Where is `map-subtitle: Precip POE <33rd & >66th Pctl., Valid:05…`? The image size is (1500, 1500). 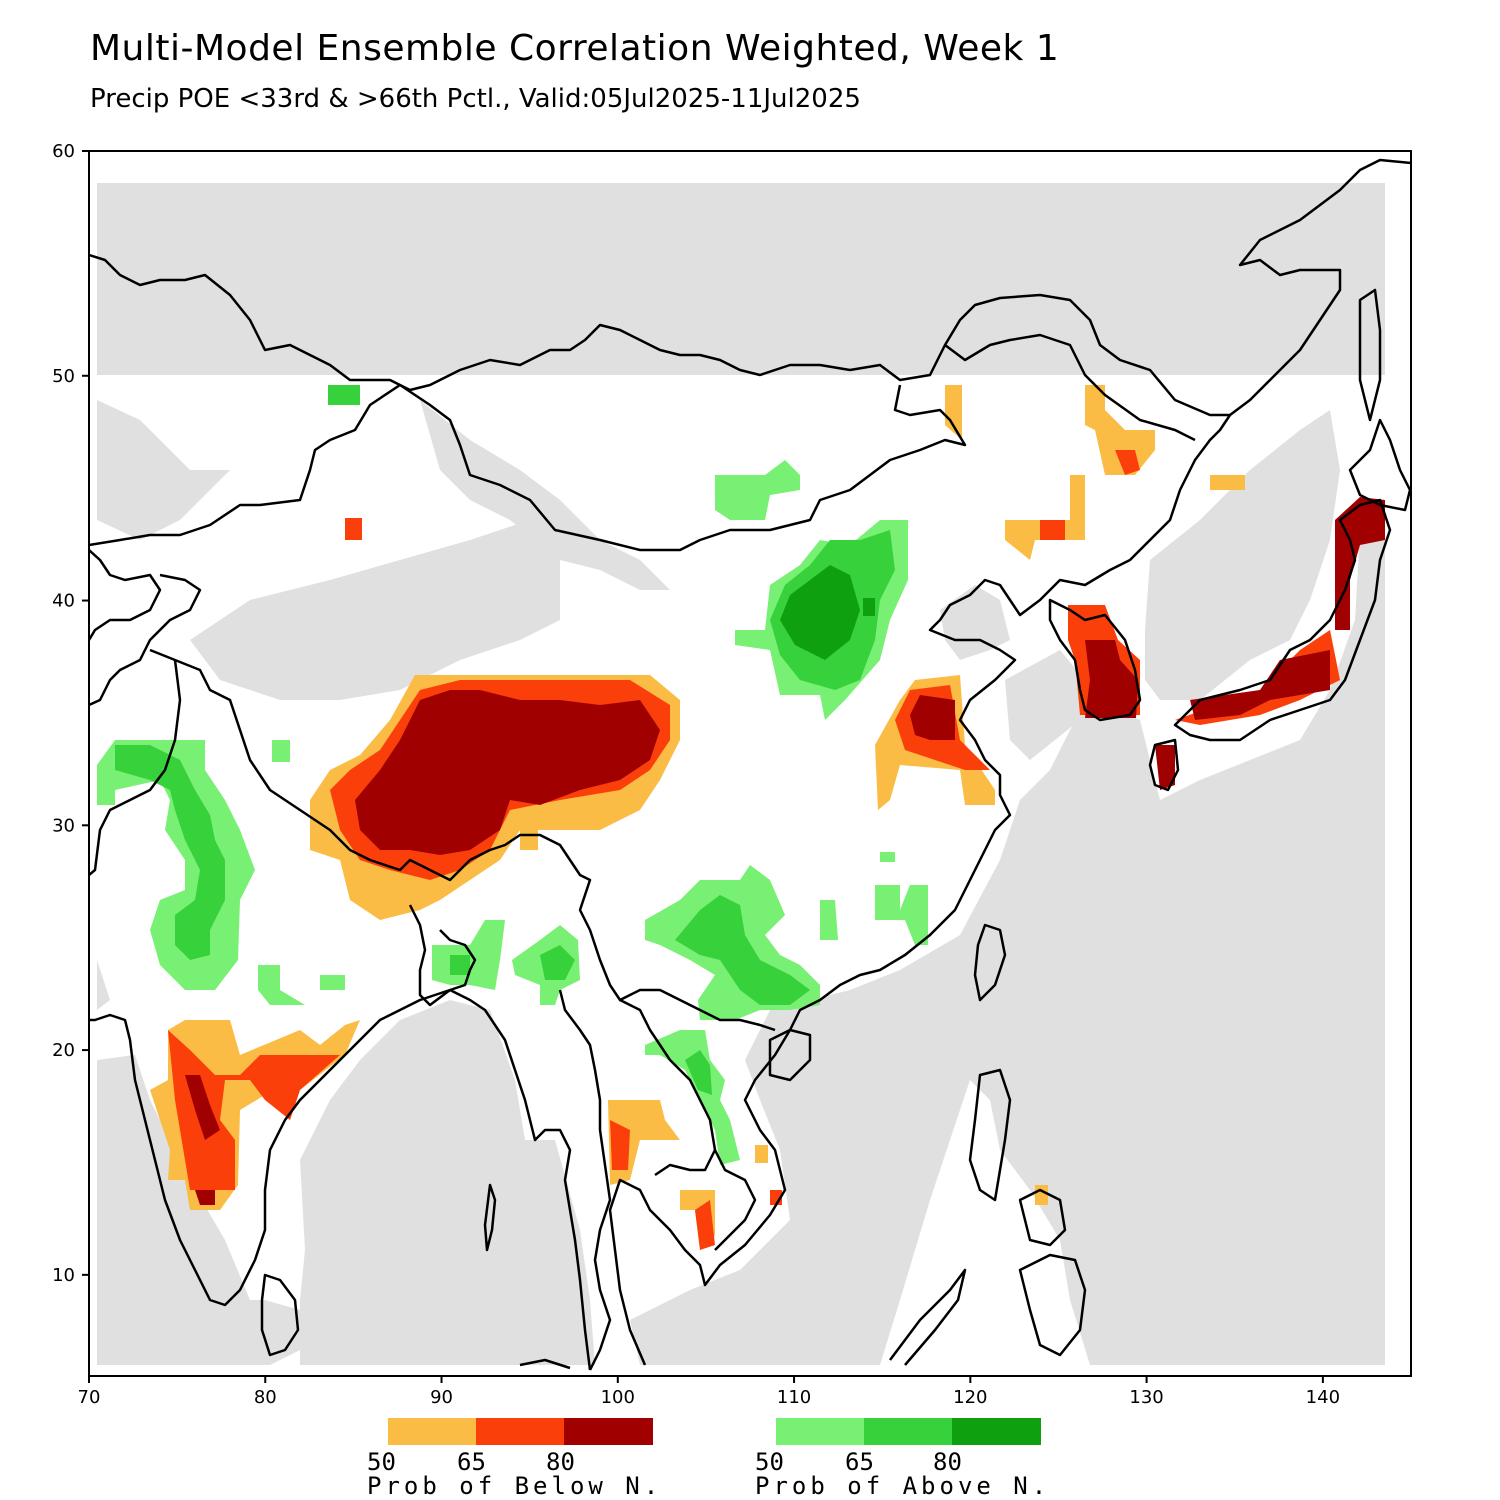 map-subtitle: Precip POE <33rd & >66th Pctl., Valid:05… is located at coordinates (475, 99).